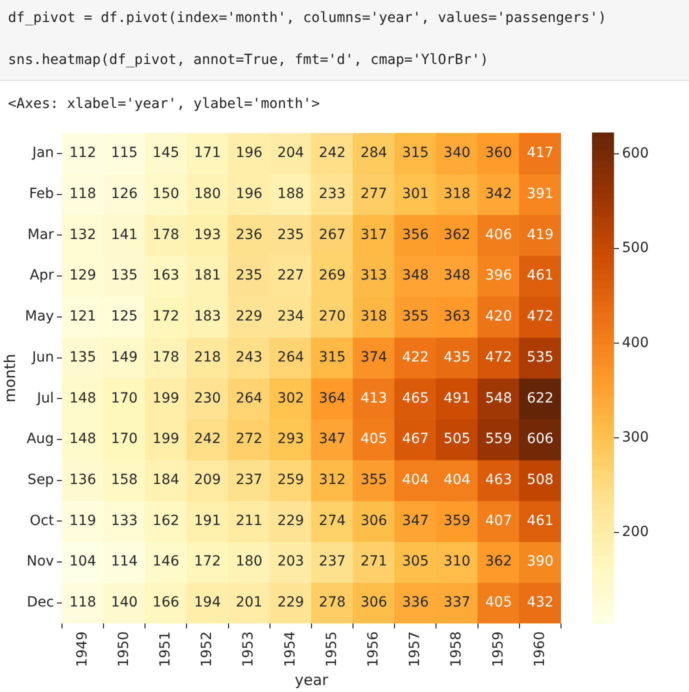 This screenshot has height=692, width=689. Describe the element at coordinates (249, 276) in the screenshot. I see `data-label: 235` at that location.